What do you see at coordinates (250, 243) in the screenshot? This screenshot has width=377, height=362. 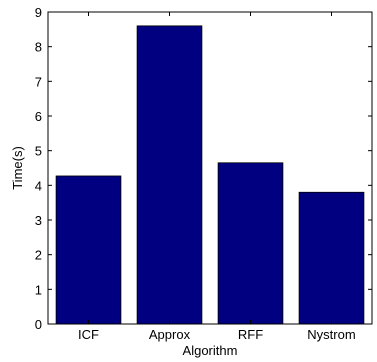 I see `bar-rff` at bounding box center [250, 243].